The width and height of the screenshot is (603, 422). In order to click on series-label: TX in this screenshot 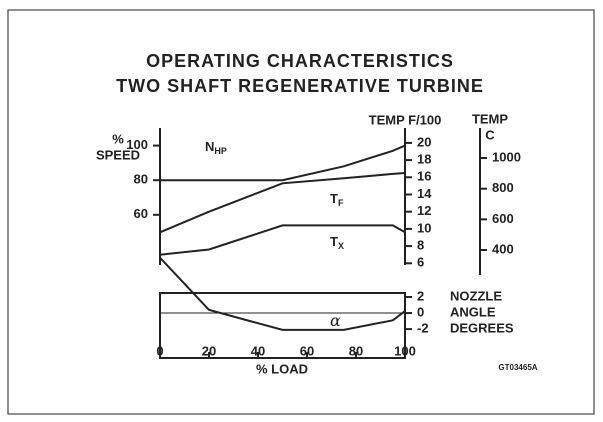, I will do `click(337, 242)`.